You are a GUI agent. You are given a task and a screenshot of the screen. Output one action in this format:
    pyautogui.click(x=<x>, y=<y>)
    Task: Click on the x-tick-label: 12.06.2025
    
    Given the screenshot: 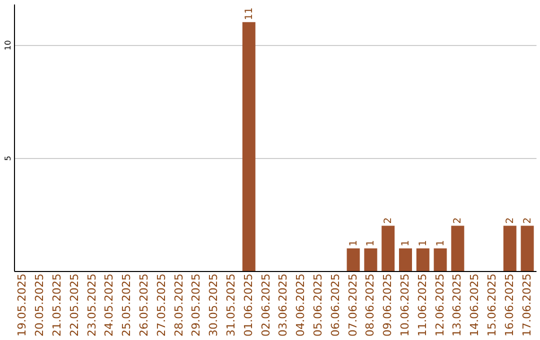 What is the action you would take?
    pyautogui.click(x=439, y=305)
    